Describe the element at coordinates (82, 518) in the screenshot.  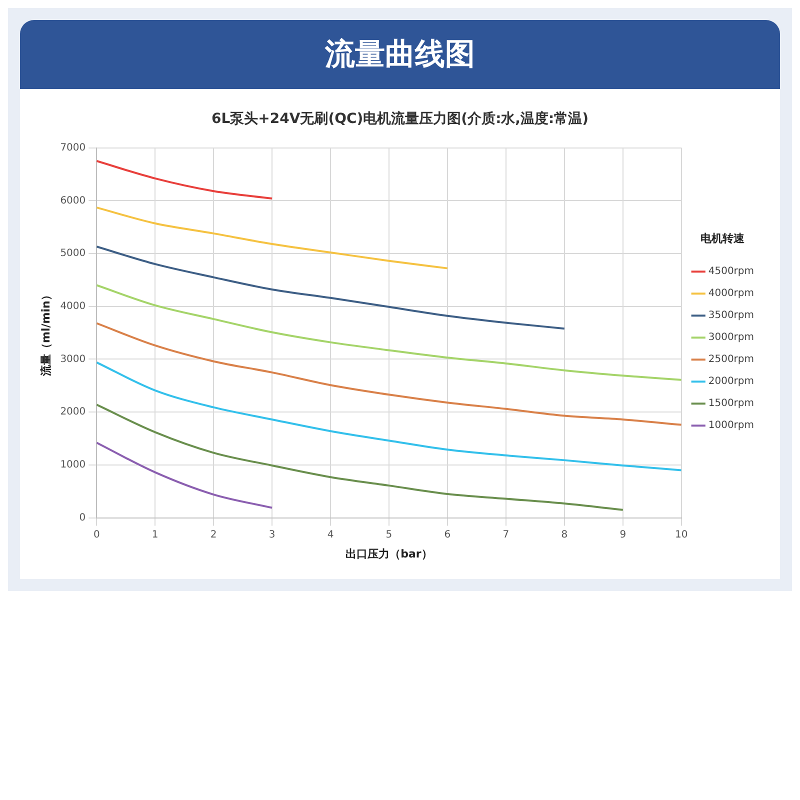
I see `y-tick-label: 0` at that location.